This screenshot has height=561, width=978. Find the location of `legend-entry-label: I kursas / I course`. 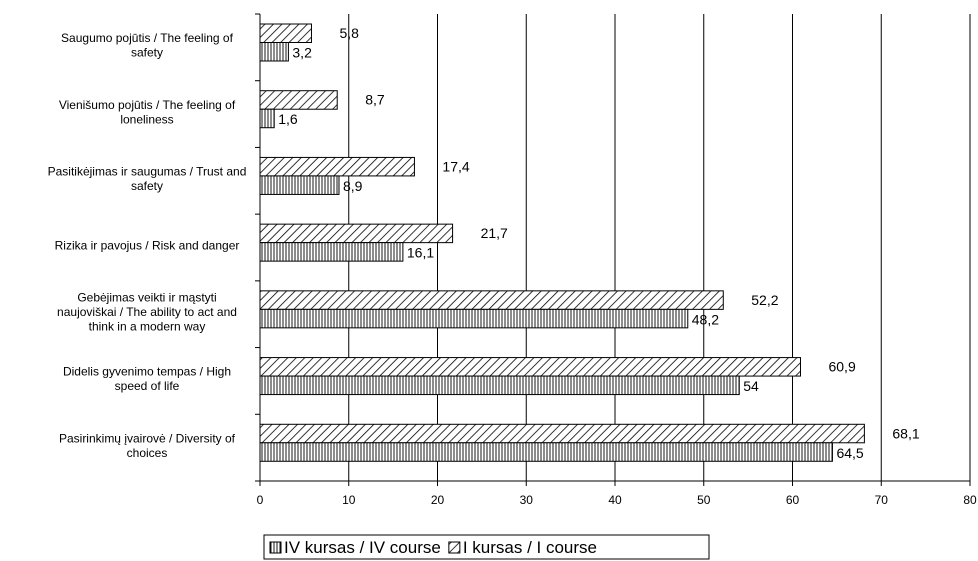

legend-entry-label: I kursas / I course is located at coordinates (530, 547).